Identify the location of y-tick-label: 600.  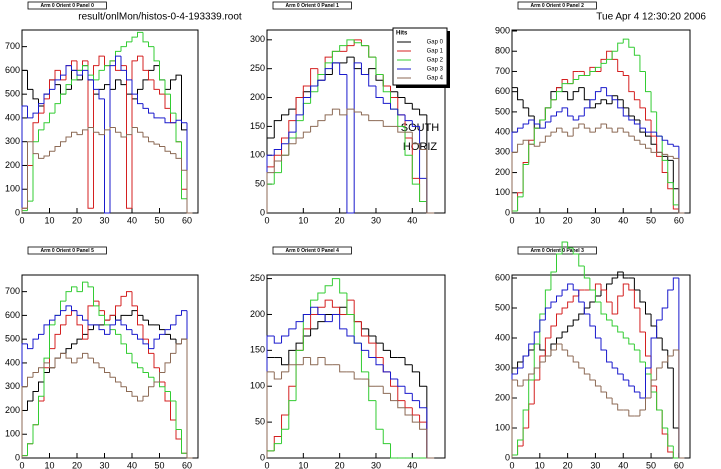
(12, 315).